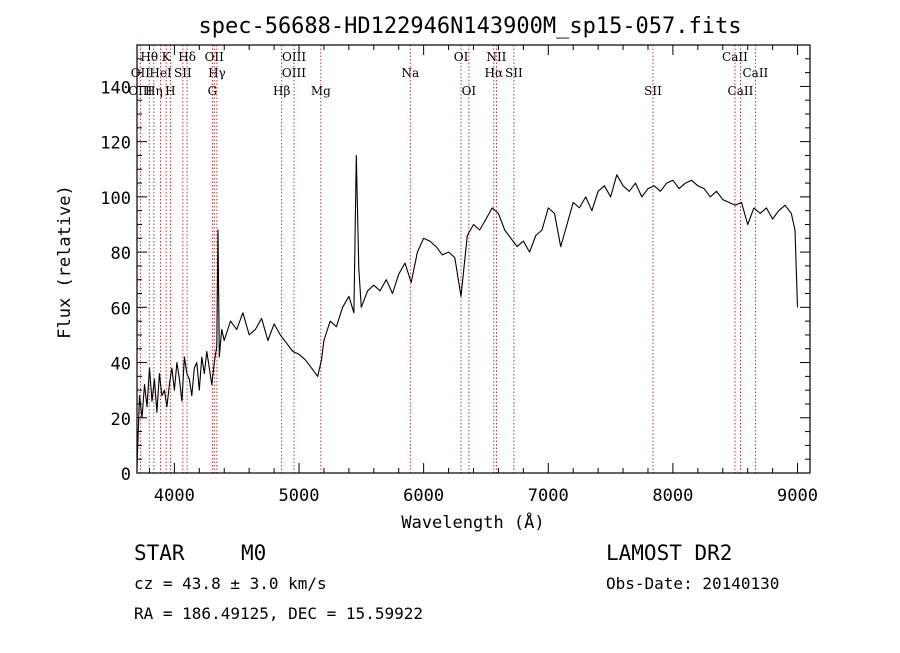  What do you see at coordinates (281, 91) in the screenshot?
I see `line-label: Hβ` at bounding box center [281, 91].